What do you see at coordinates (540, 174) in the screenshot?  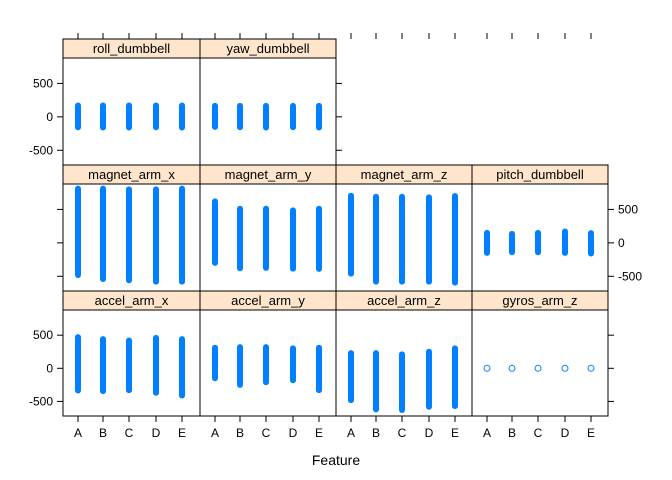 I see `panel-strip-label: pitch_dumbbell` at bounding box center [540, 174].